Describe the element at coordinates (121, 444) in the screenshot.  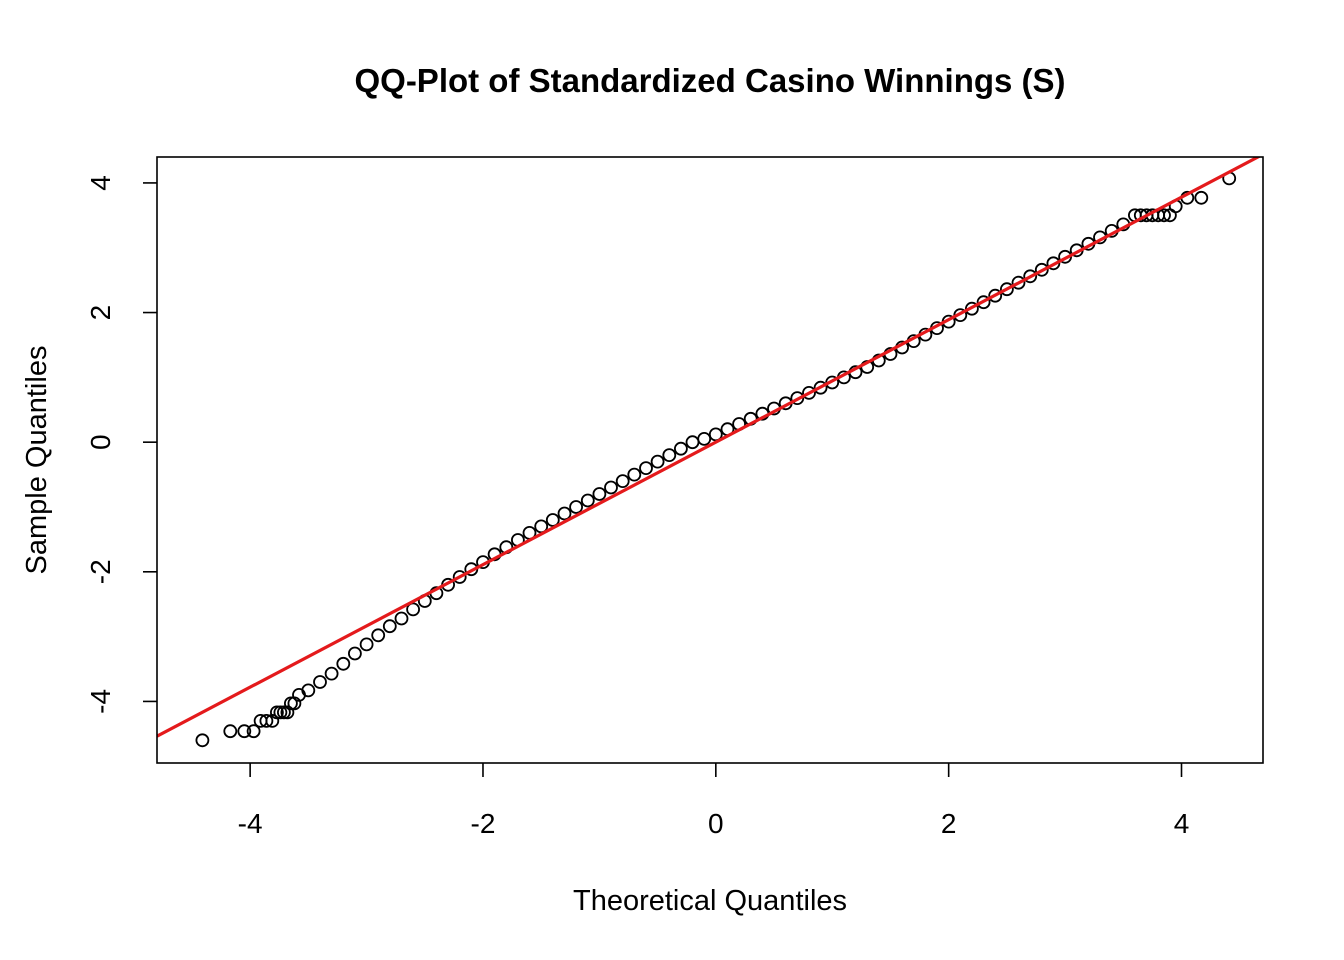
I see `y-axis: -4 -2 0 2 4` at that location.